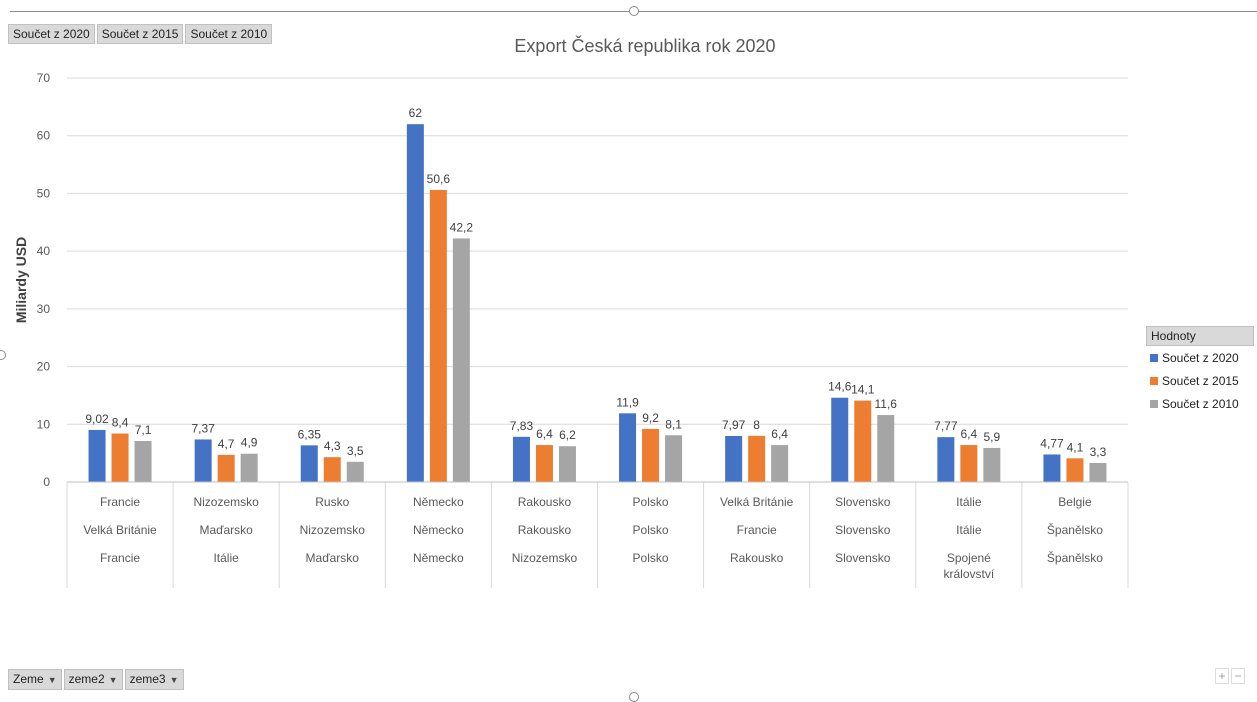 The height and width of the screenshot is (702, 1257). What do you see at coordinates (28, 679) in the screenshot?
I see `field-button-label: Zeme` at bounding box center [28, 679].